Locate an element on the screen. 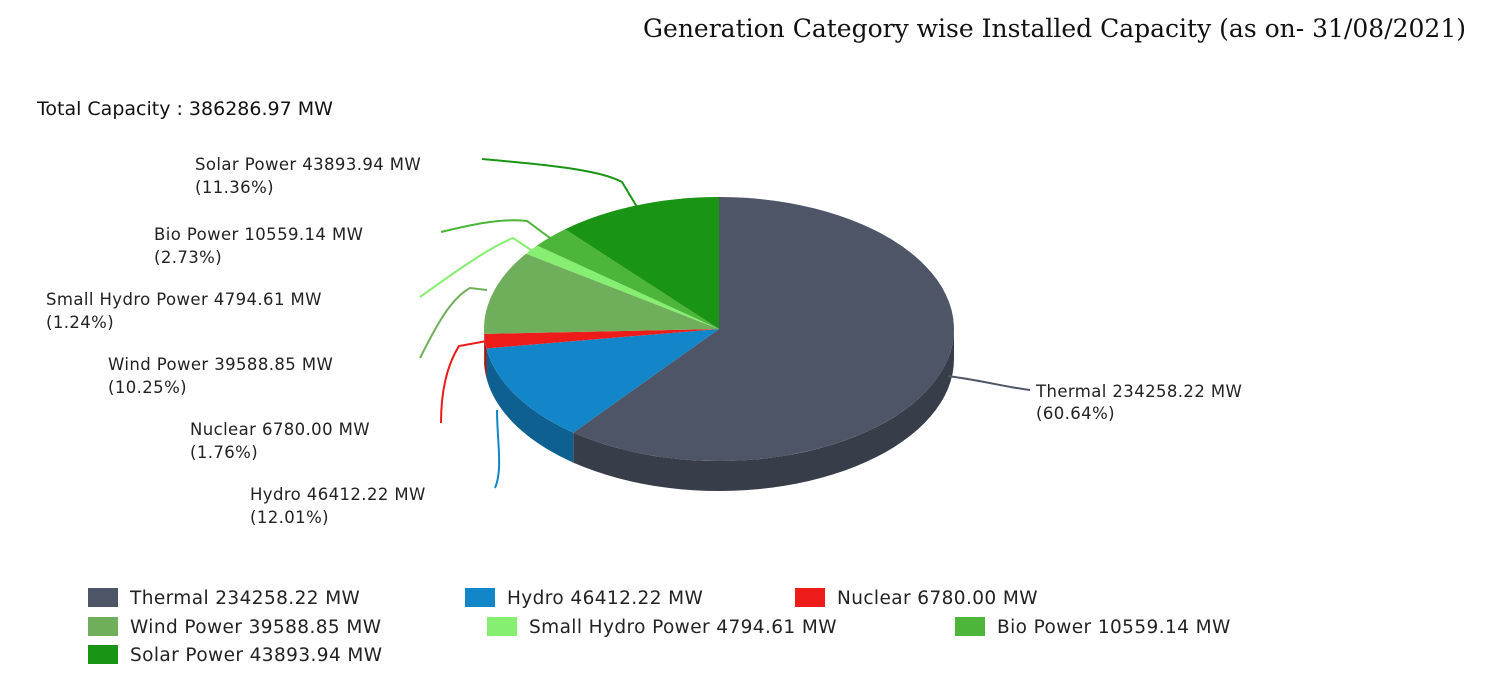 The height and width of the screenshot is (695, 1491). slice-label-small-hydro-percent: (1.24%) is located at coordinates (80, 322).